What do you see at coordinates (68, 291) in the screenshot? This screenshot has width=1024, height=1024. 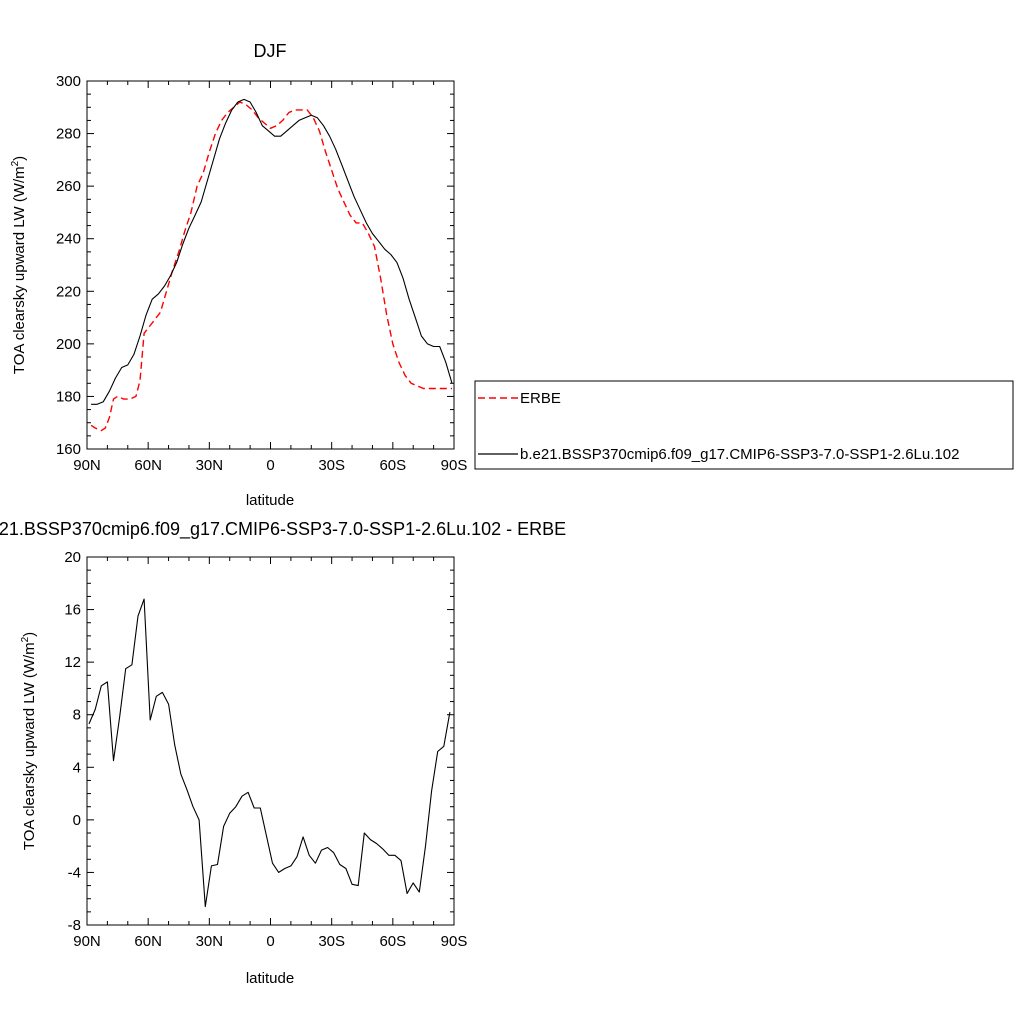 I see `top-y-tick-label: 220` at bounding box center [68, 291].